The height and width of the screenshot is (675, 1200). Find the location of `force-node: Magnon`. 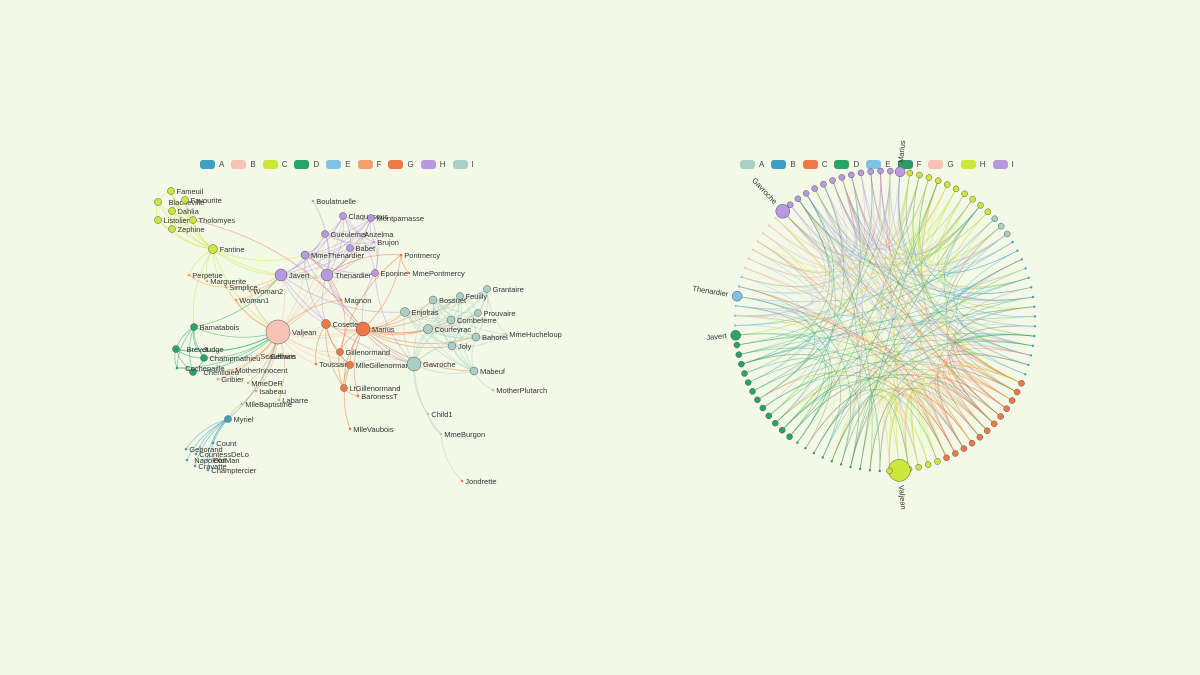

force-node: Magnon is located at coordinates (355, 300).